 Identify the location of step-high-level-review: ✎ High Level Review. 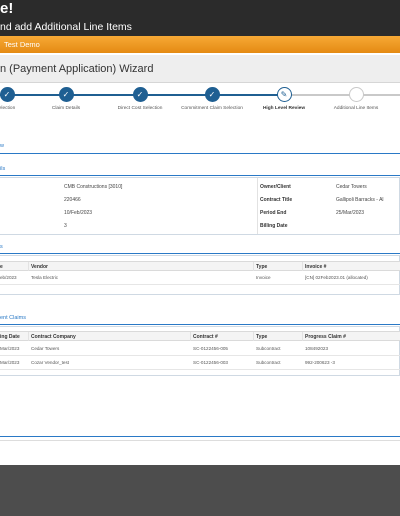
(284, 100).